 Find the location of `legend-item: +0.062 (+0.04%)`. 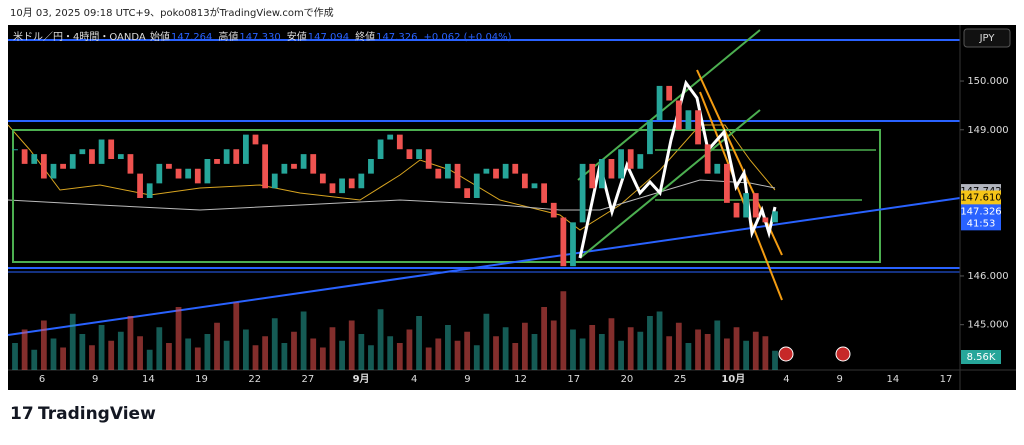

legend-item: +0.062 (+0.04%) is located at coordinates (467, 37).